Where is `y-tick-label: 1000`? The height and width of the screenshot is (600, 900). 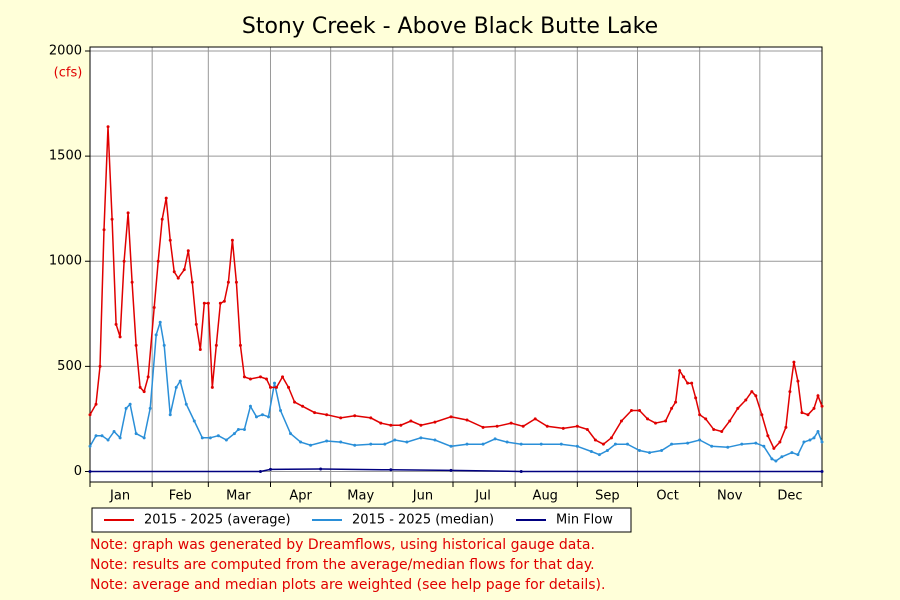 y-tick-label: 1000 is located at coordinates (65, 261).